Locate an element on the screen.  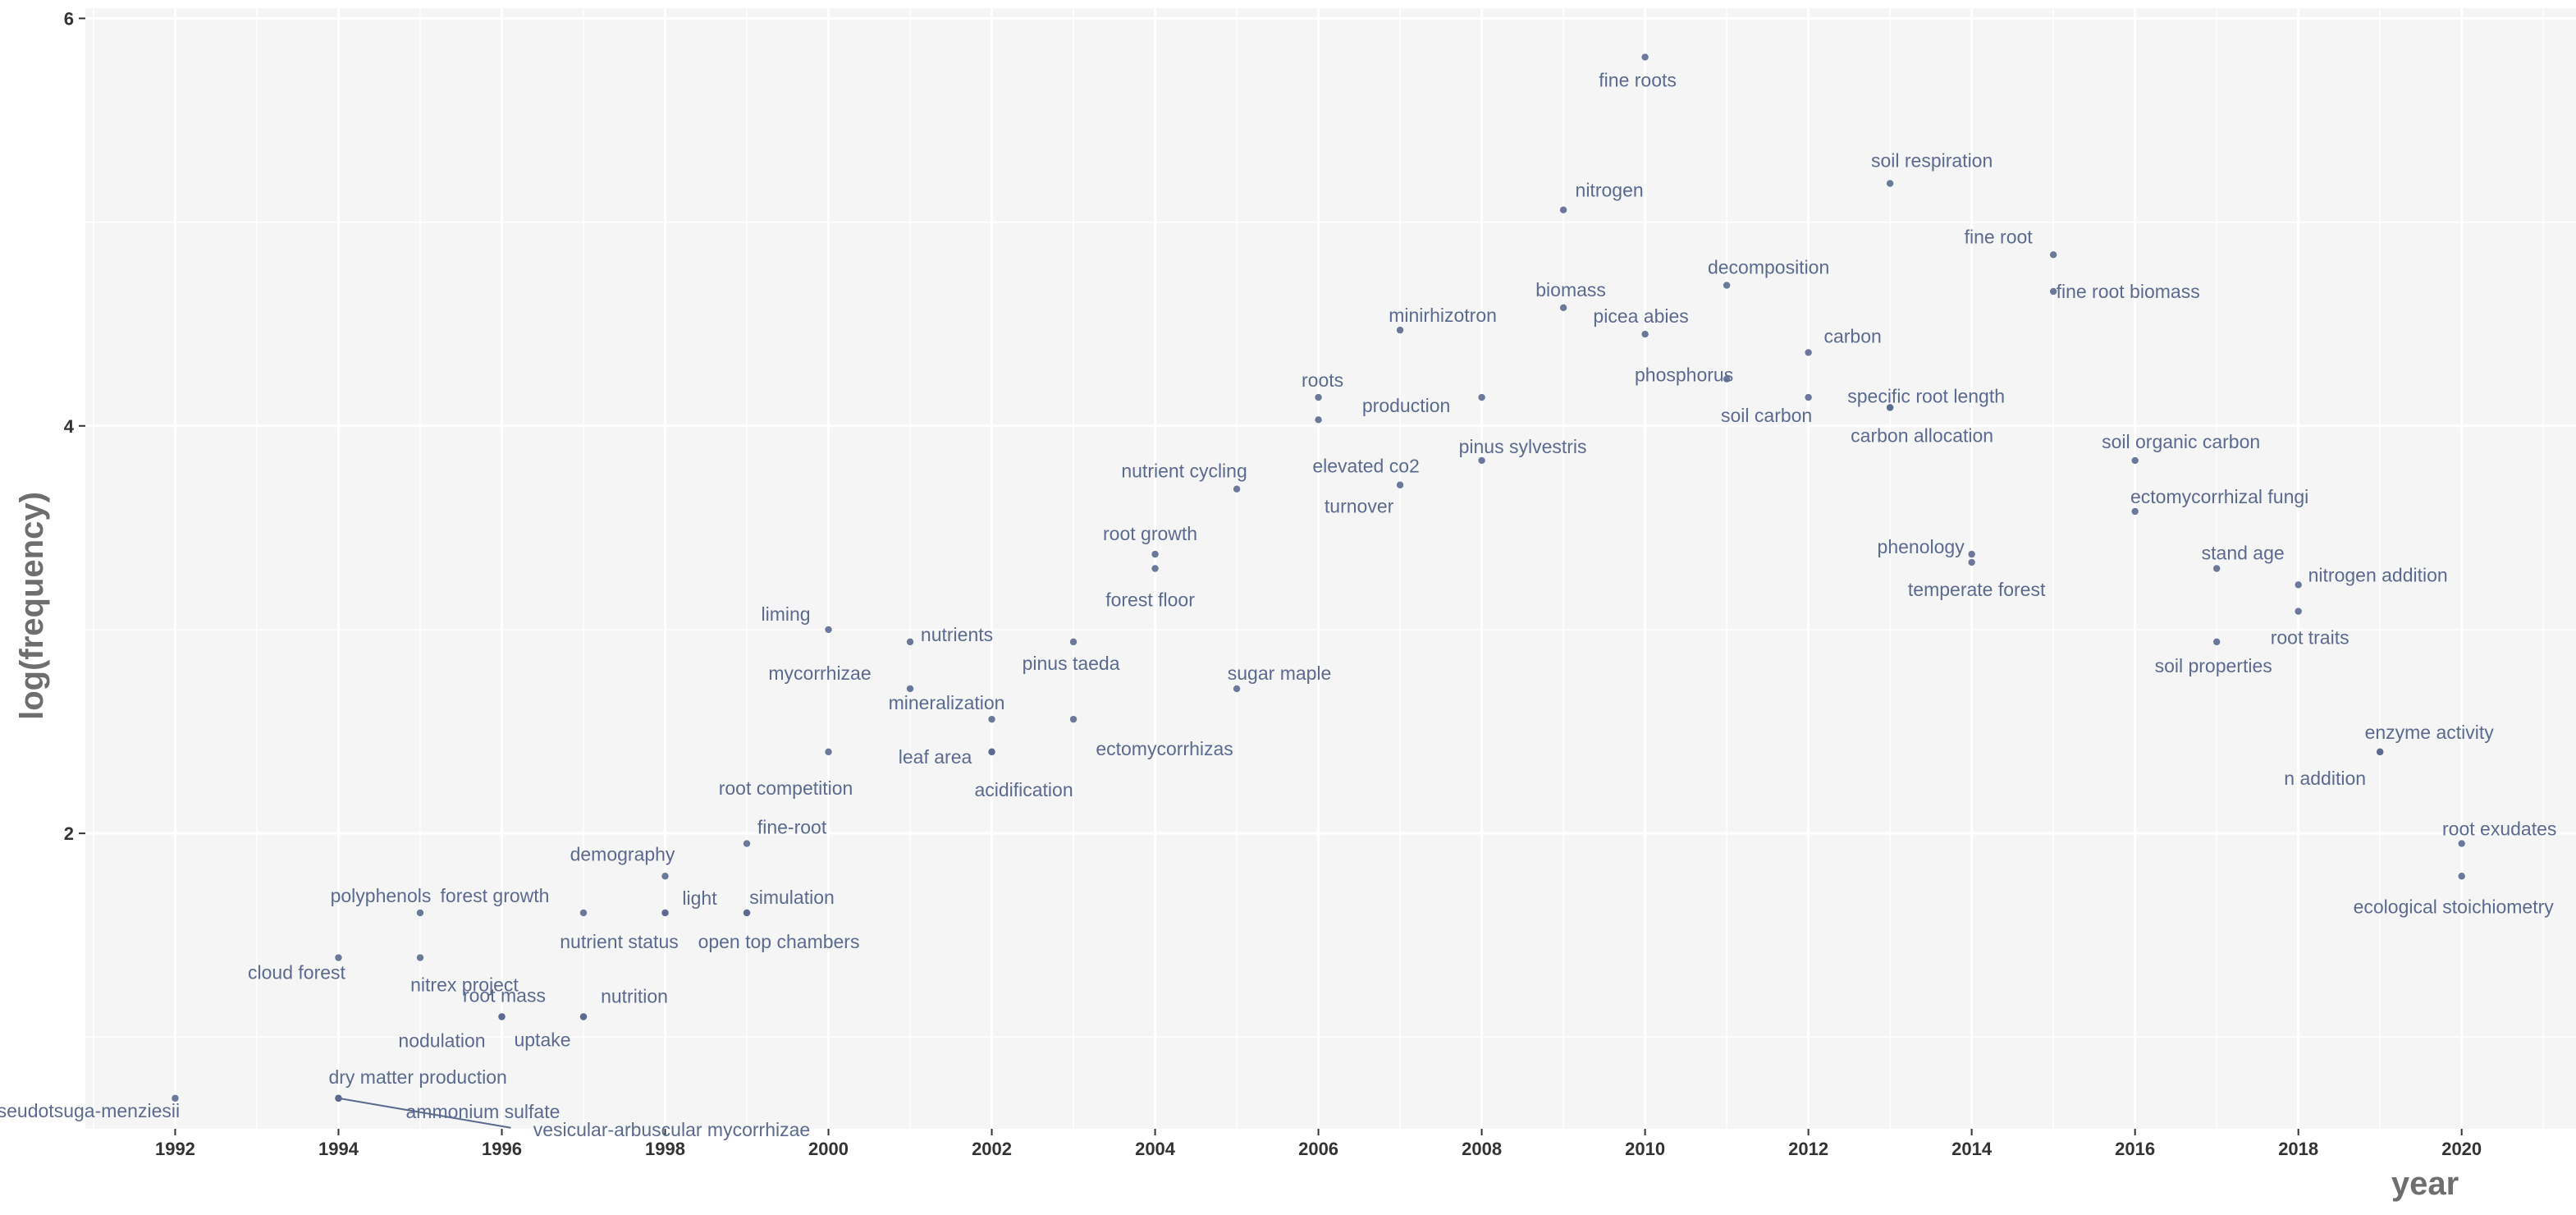
data-label: fine root biomass is located at coordinates (2128, 291).